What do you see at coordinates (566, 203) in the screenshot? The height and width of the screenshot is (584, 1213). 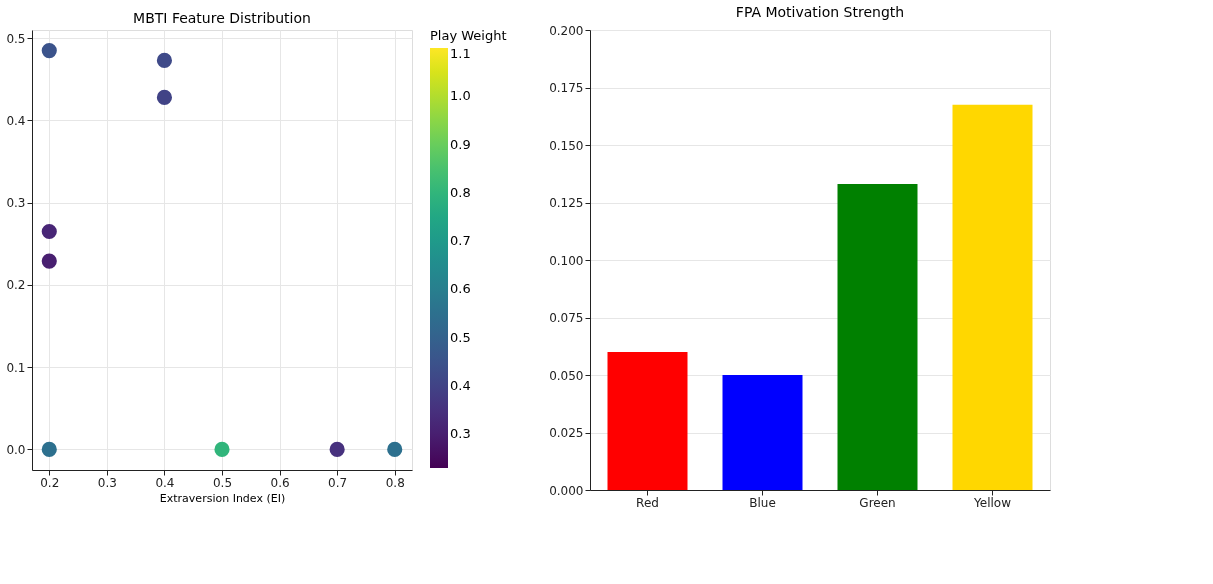 I see `y-tick-label: 0.125` at bounding box center [566, 203].